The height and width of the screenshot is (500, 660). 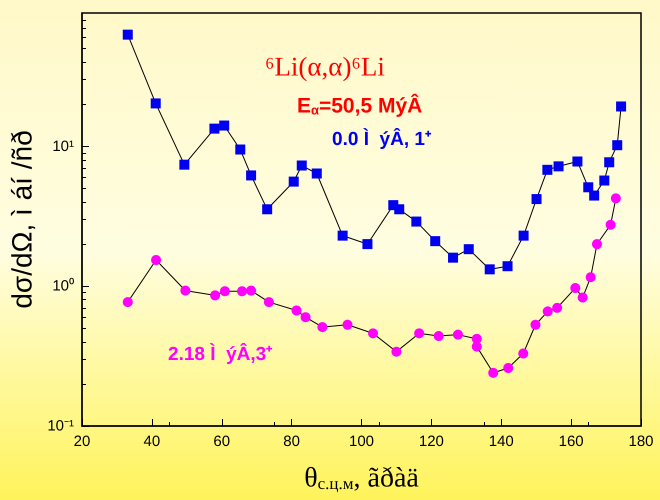 What do you see at coordinates (361, 441) in the screenshot?
I see `x-tick-label: 100` at bounding box center [361, 441].